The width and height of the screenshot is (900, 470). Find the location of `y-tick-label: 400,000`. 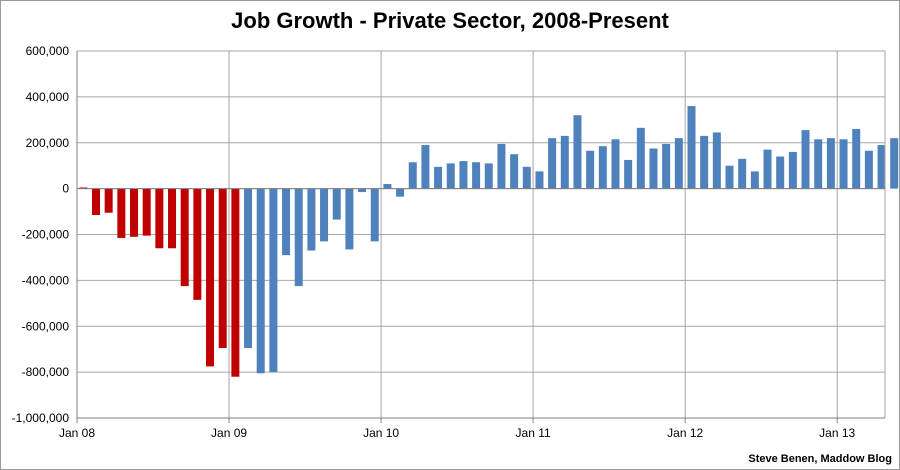

y-tick-label: 400,000 is located at coordinates (48, 97).